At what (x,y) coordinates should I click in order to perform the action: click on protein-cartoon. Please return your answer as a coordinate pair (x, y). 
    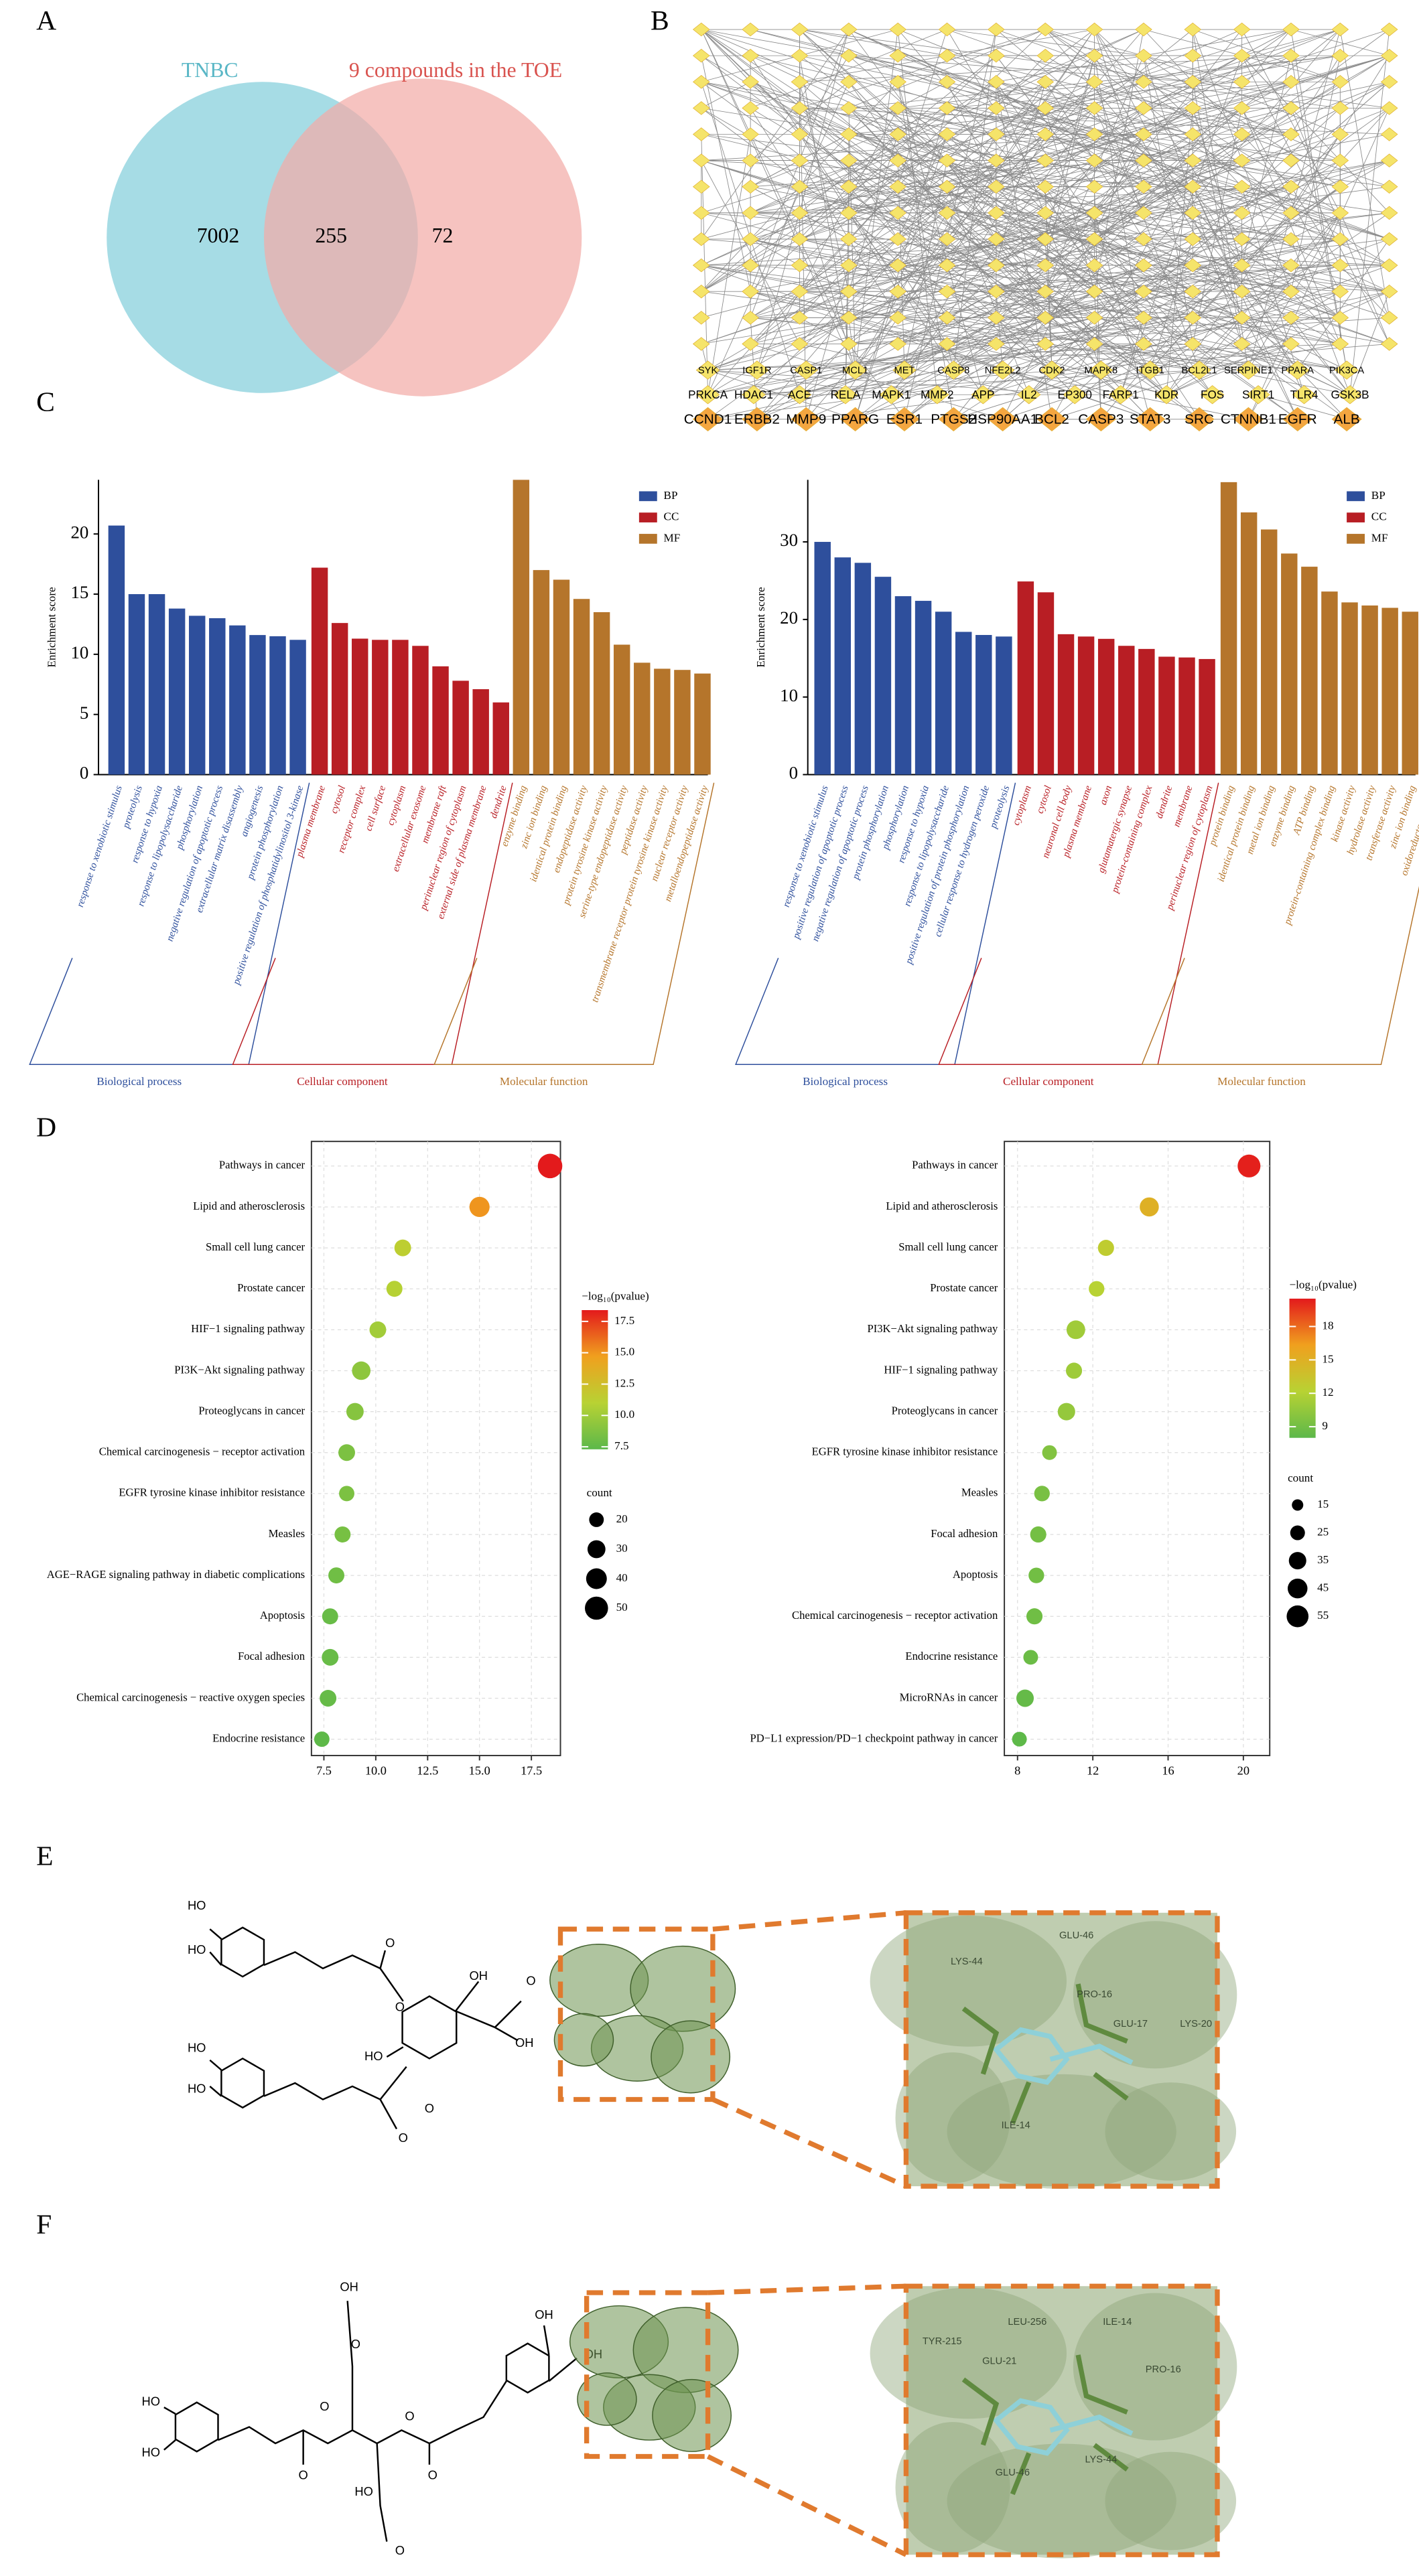
    Looking at the image, I should click on (642, 2018).